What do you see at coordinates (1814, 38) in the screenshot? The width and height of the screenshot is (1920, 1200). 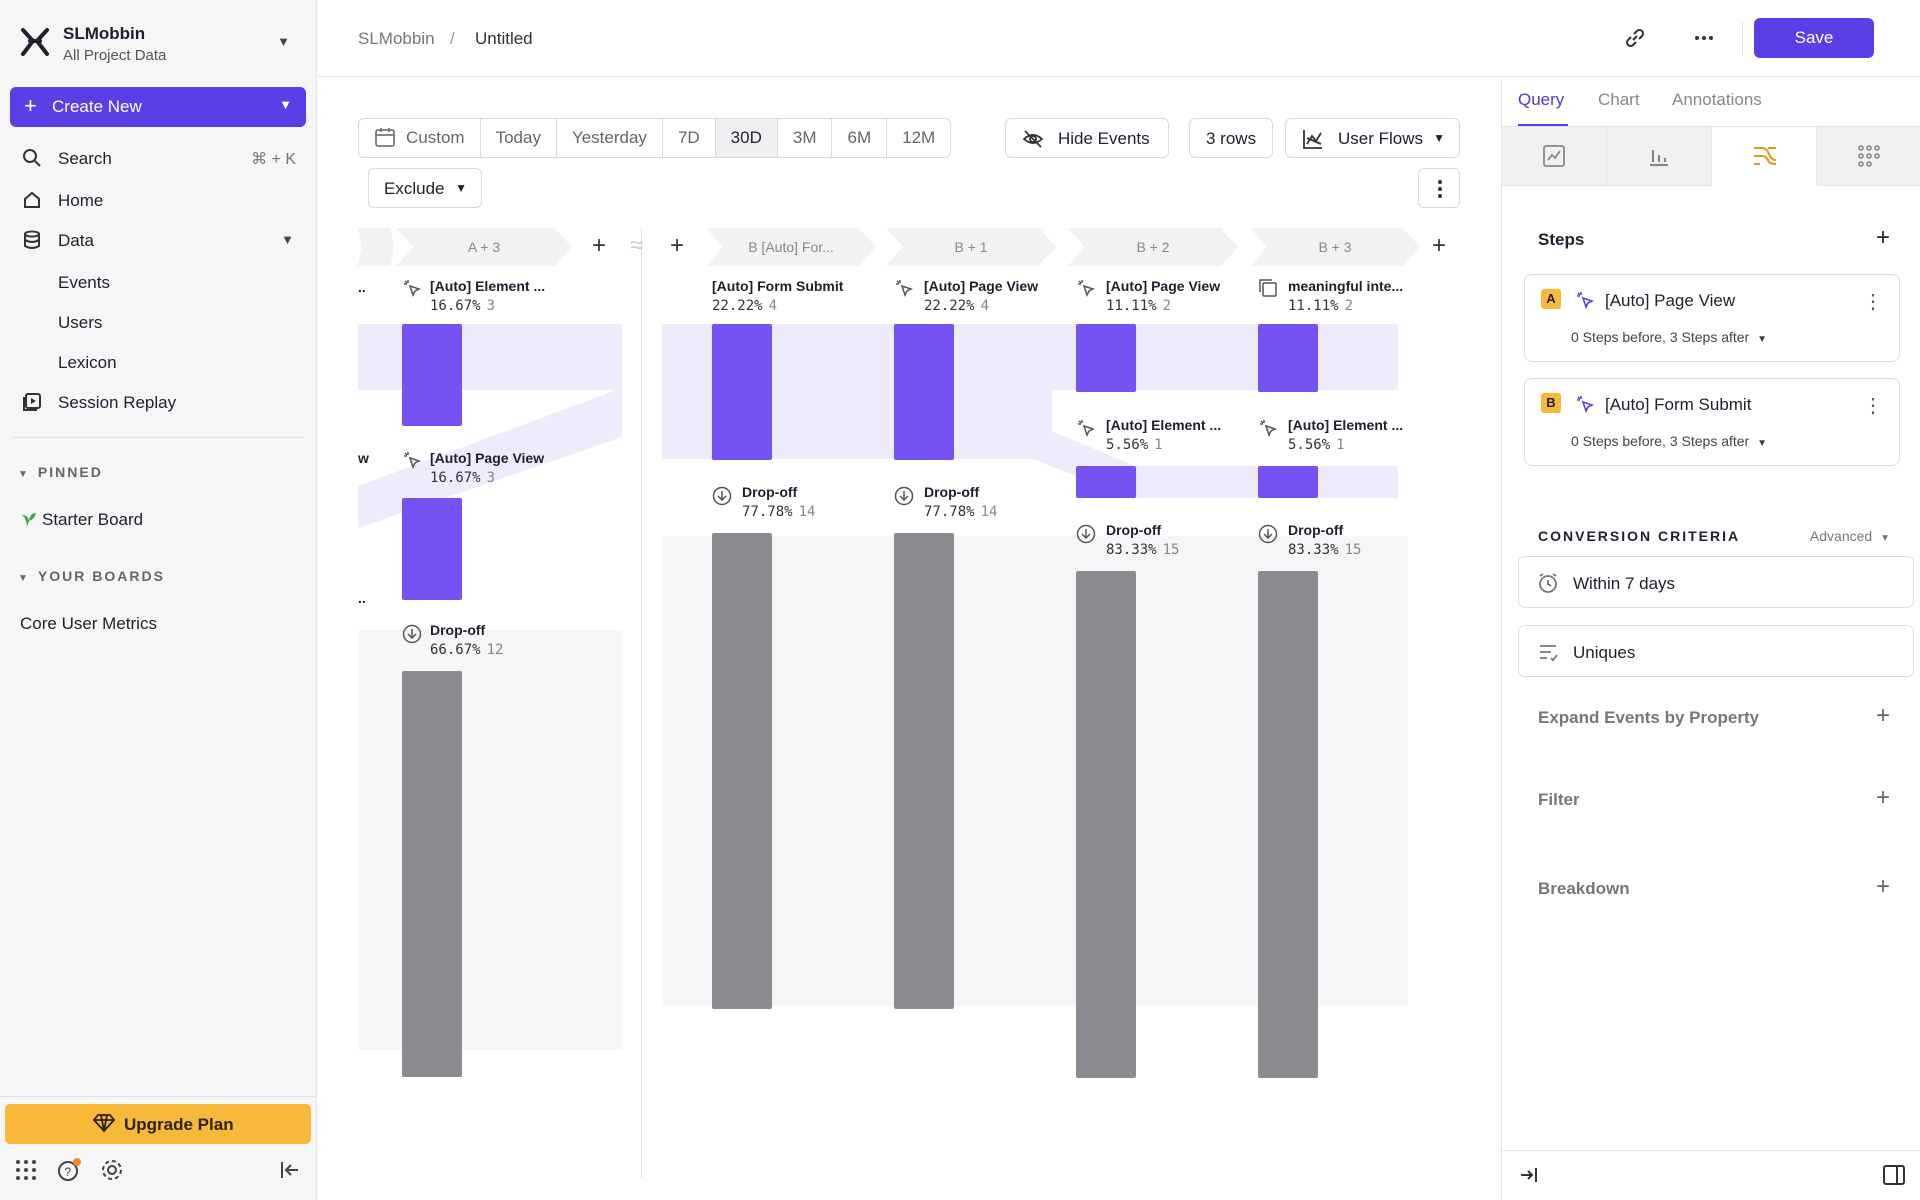 I see `save-button: Save` at bounding box center [1814, 38].